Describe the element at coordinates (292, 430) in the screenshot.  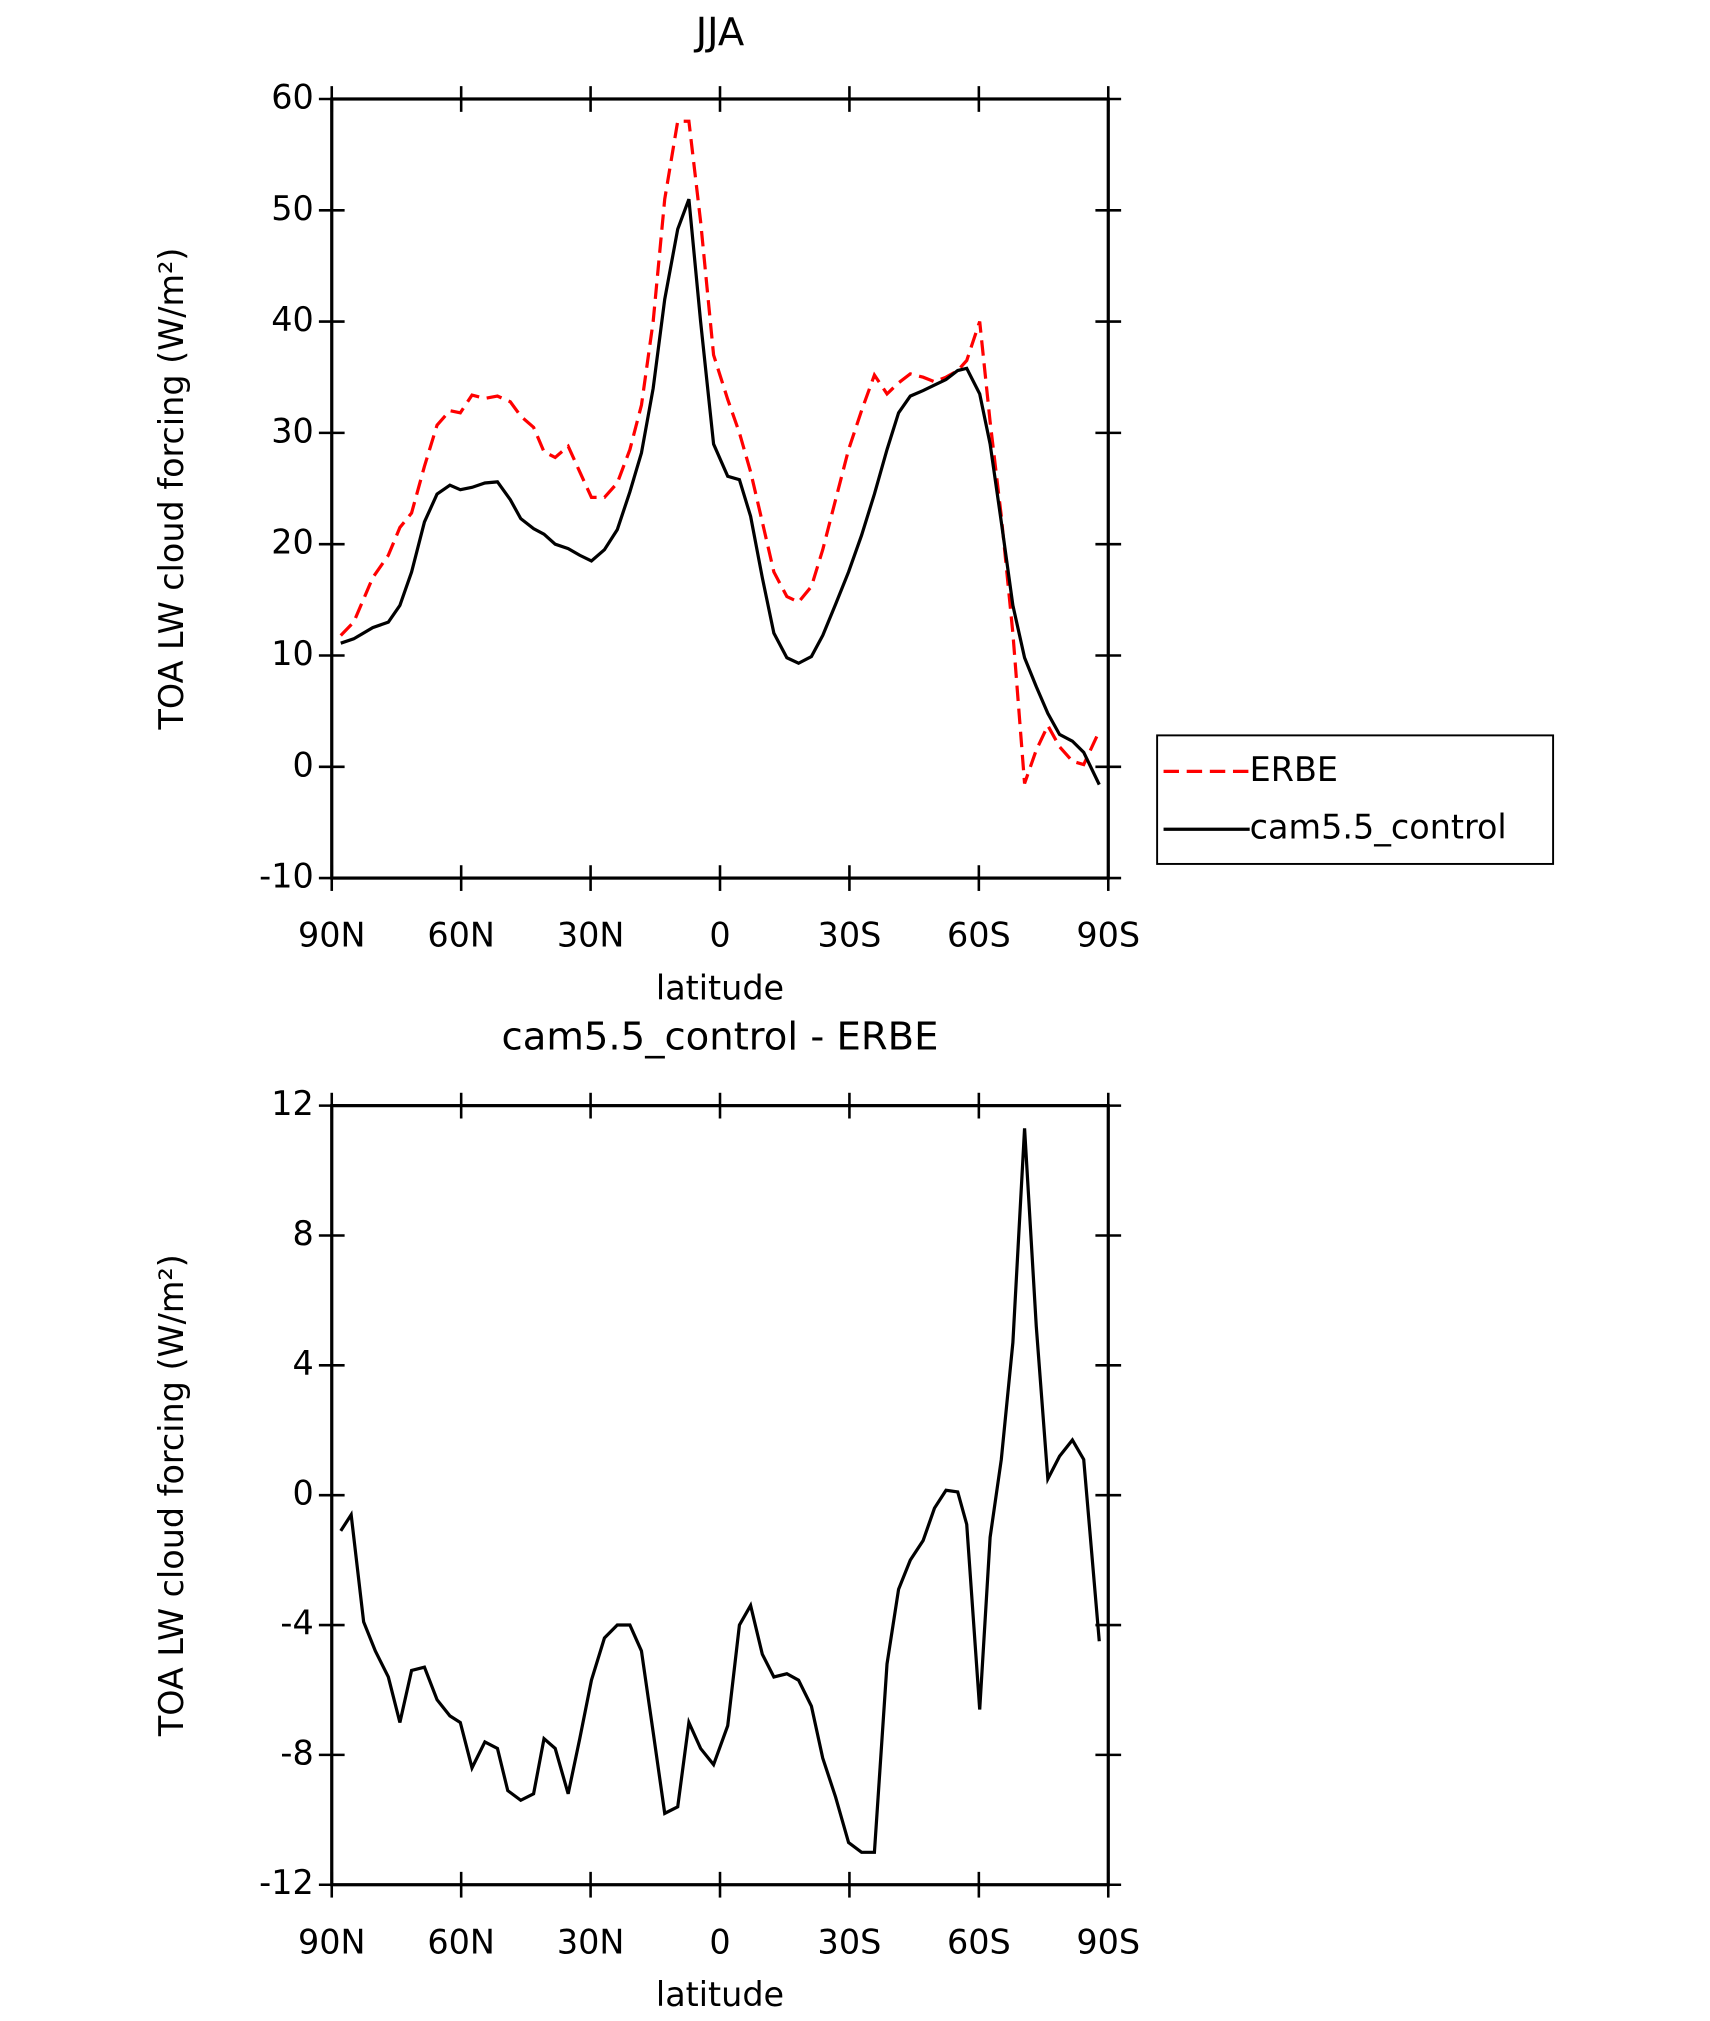
I see `y-tick-label: 30` at that location.